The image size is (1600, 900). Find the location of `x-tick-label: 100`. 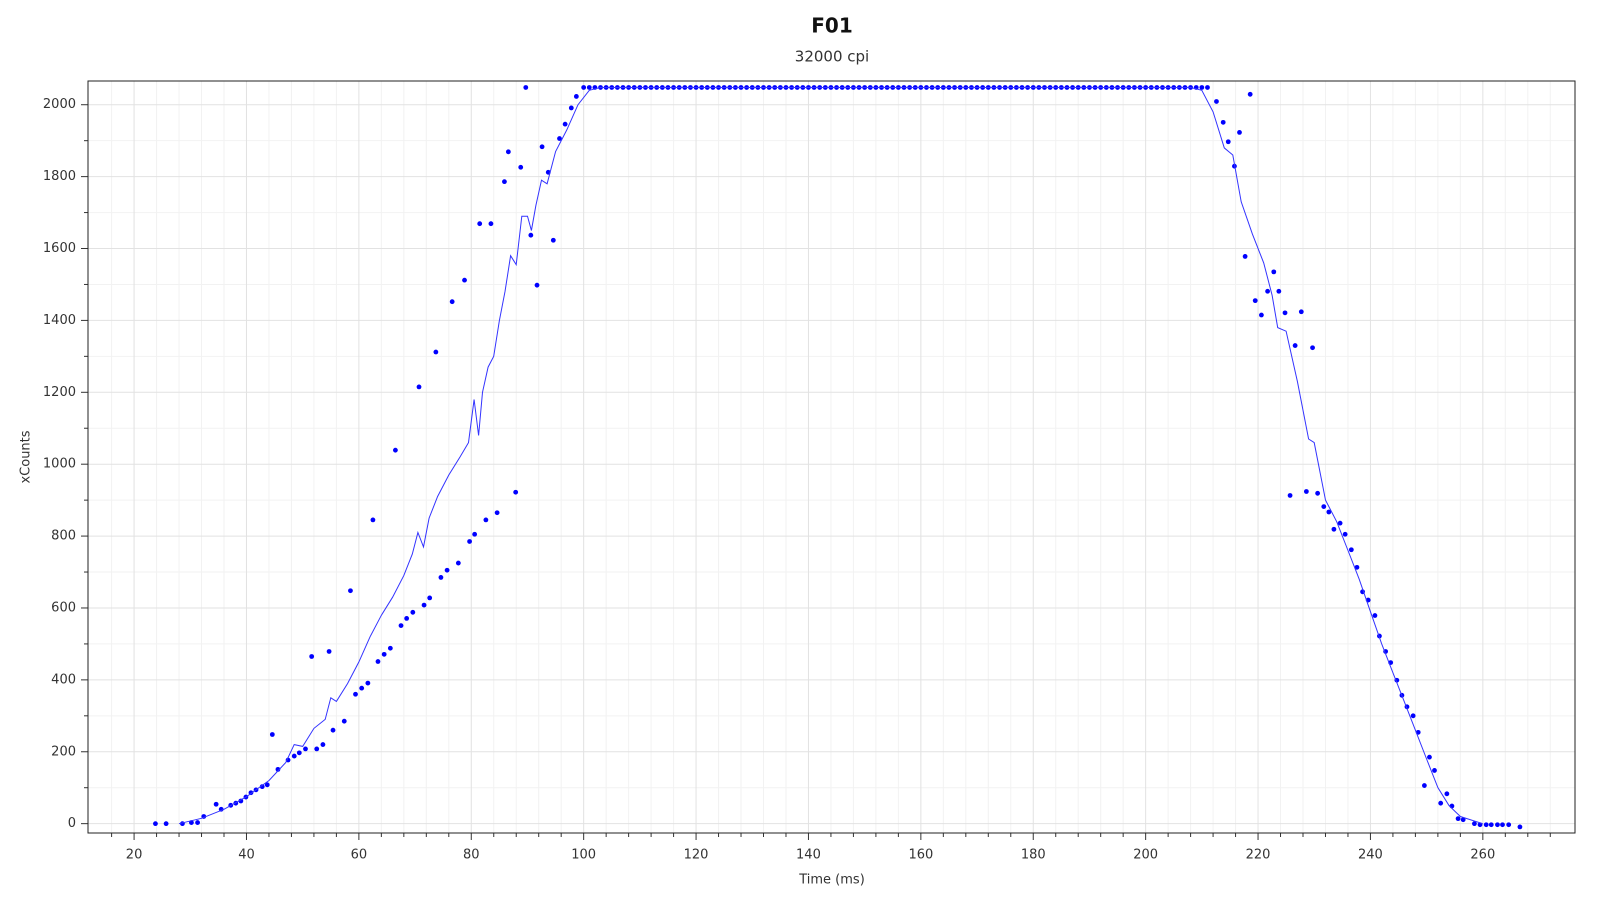

x-tick-label: 100 is located at coordinates (583, 855).